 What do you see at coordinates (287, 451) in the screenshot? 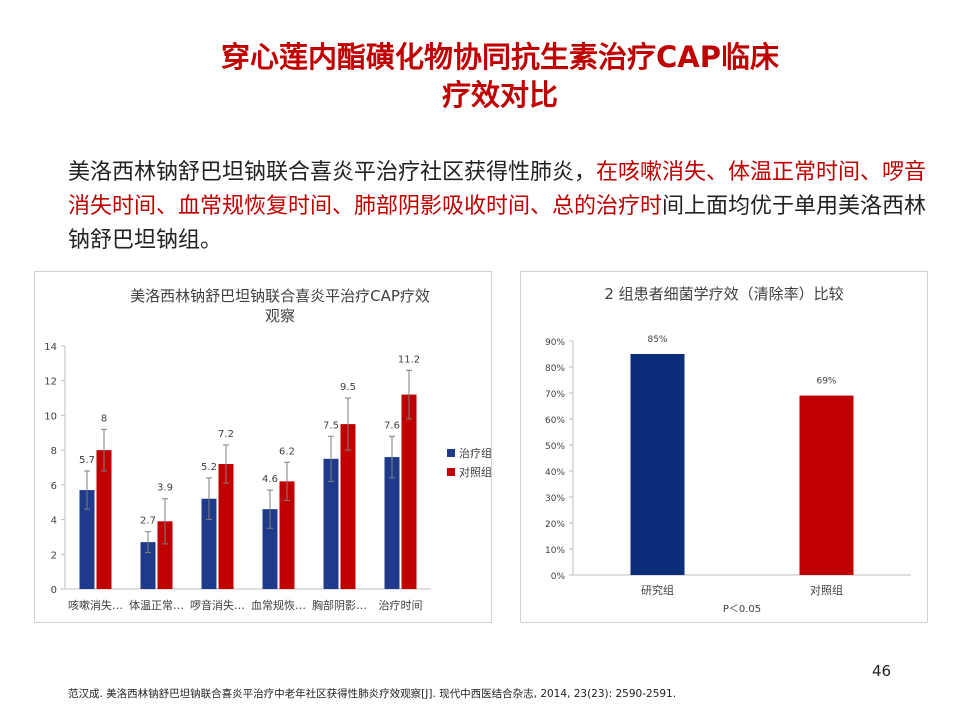
I see `chart1-data-label: 6.2` at bounding box center [287, 451].